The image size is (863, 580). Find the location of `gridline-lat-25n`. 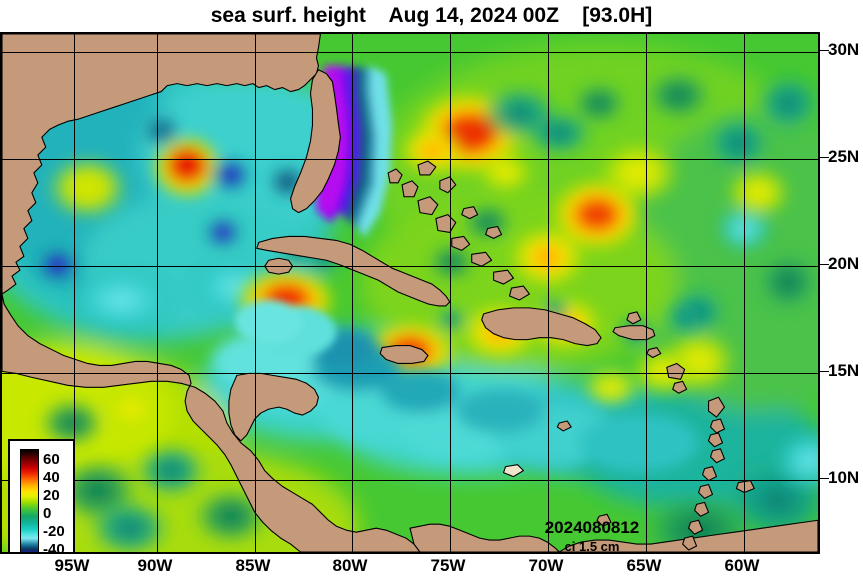

gridline-lat-25n is located at coordinates (410, 159).